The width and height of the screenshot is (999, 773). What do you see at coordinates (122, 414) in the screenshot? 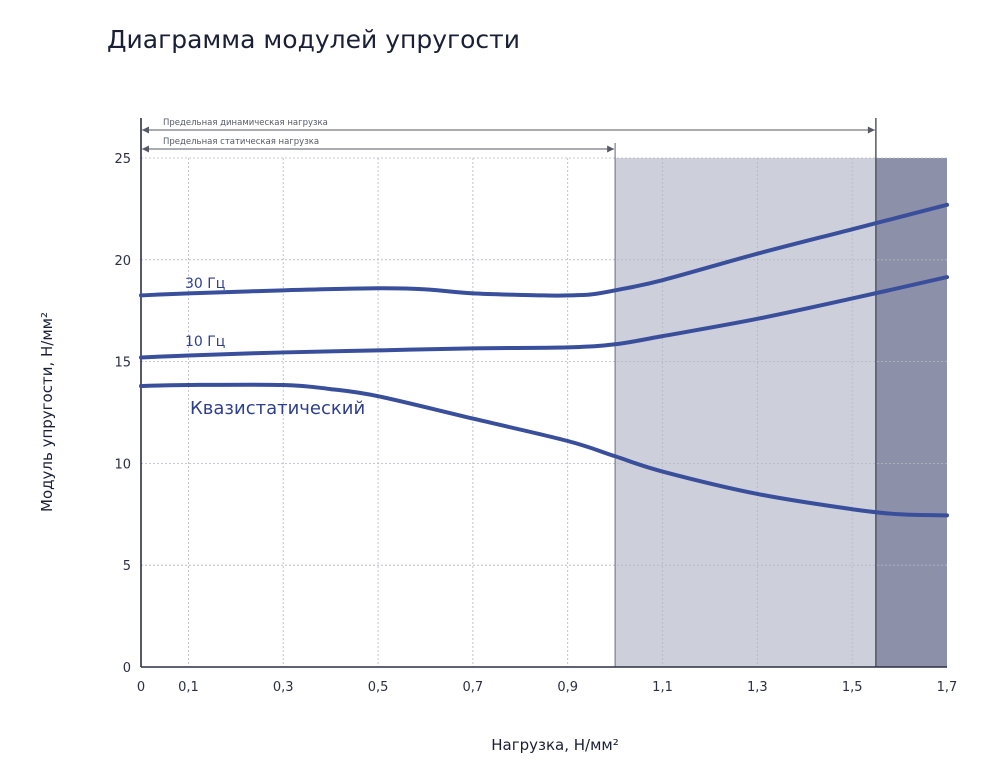
I see `y-tick-labels: 0 5 10 15 20 25` at bounding box center [122, 414].